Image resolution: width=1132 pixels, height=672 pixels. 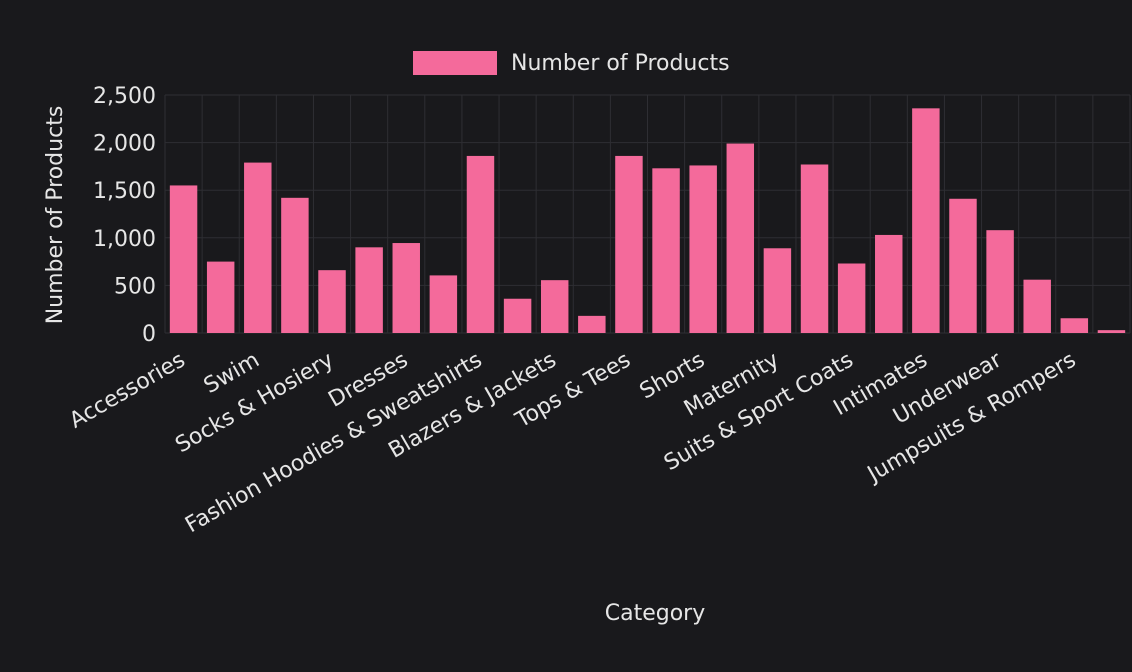 I want to click on legend: Number of Products, so click(x=571, y=63).